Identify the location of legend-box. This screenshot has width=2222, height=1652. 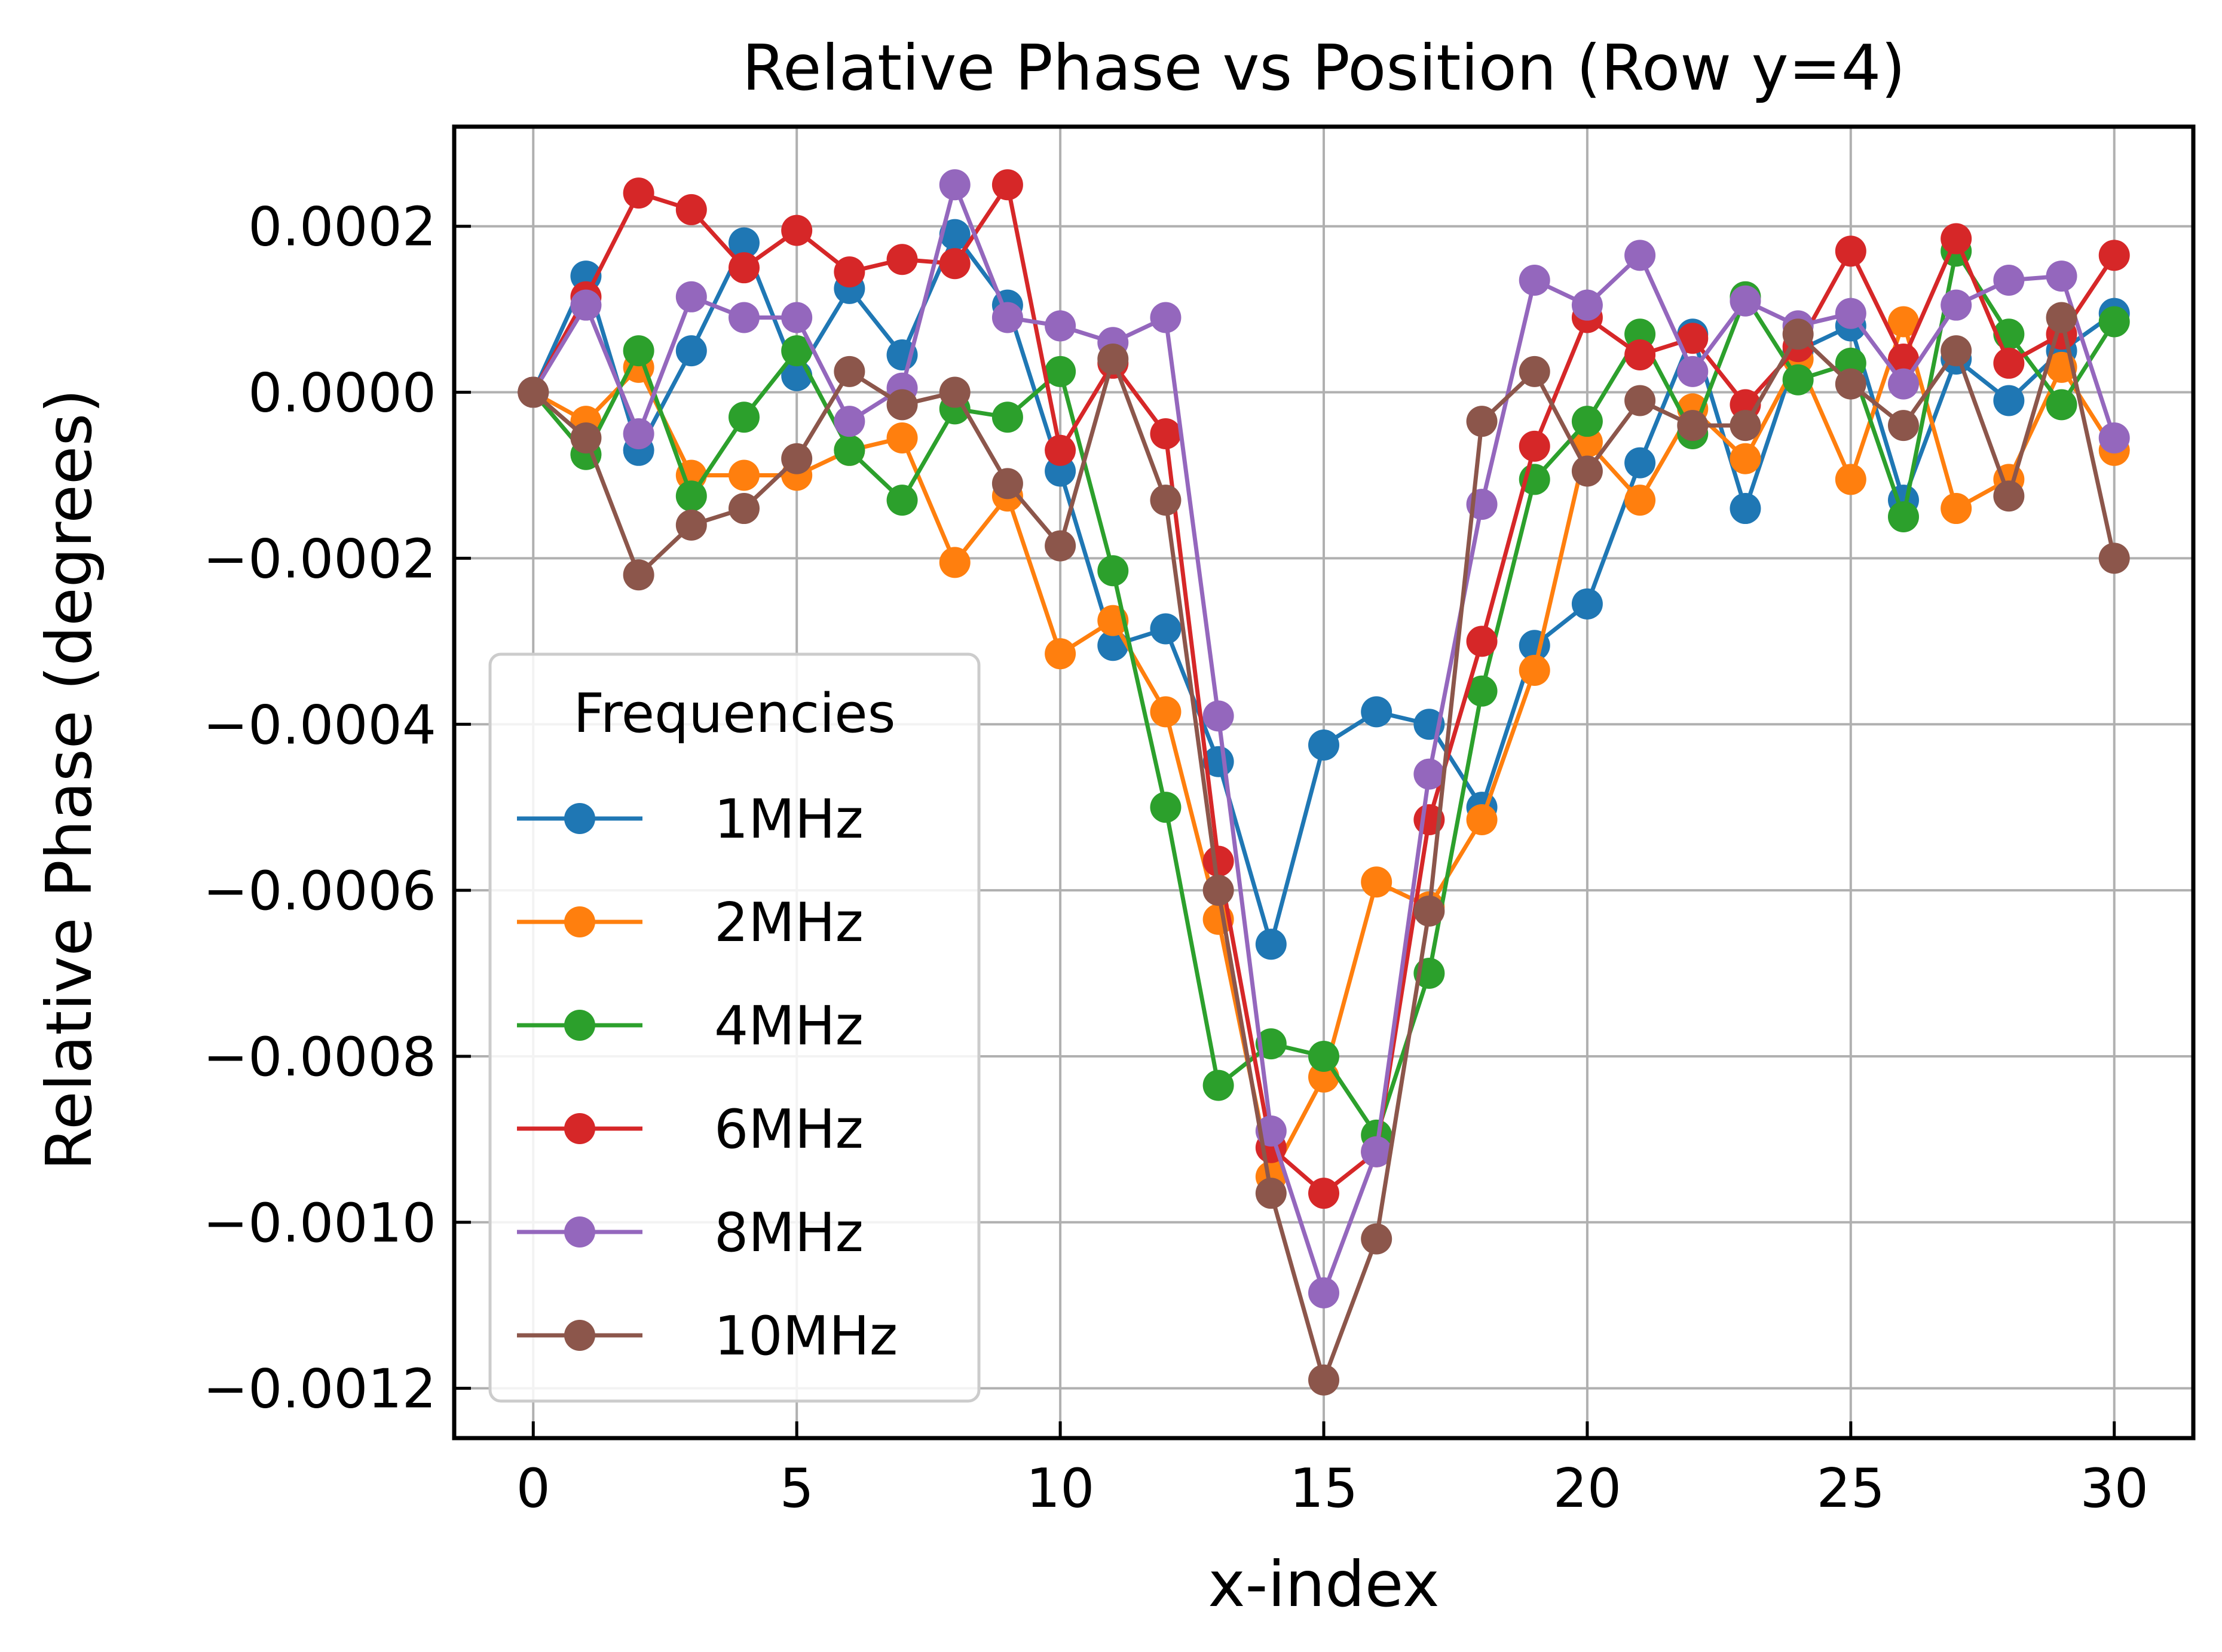
(734, 1027).